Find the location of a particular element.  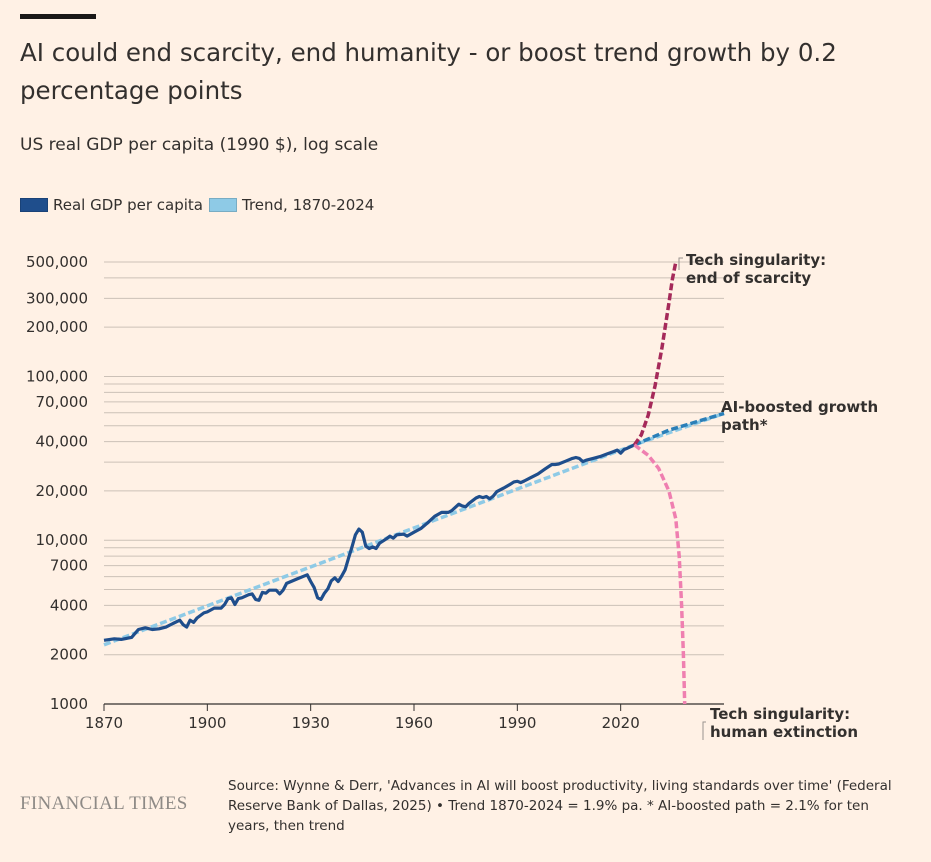

x-tick-label-2020: 2020 is located at coordinates (621, 723).